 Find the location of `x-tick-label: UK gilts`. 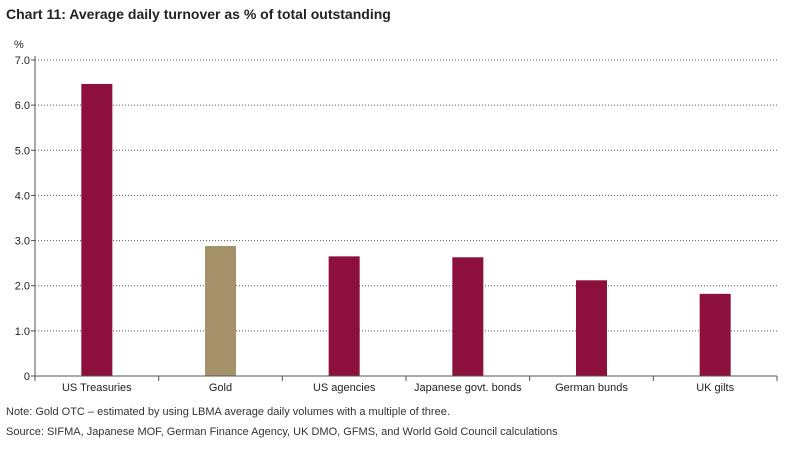

x-tick-label: UK gilts is located at coordinates (715, 388).